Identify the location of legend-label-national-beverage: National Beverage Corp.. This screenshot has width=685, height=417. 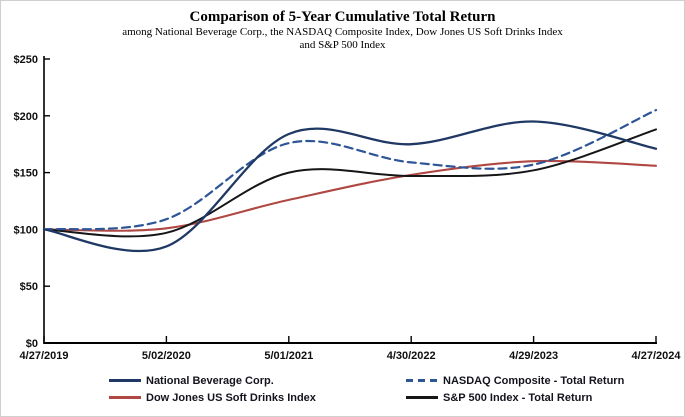
(210, 380).